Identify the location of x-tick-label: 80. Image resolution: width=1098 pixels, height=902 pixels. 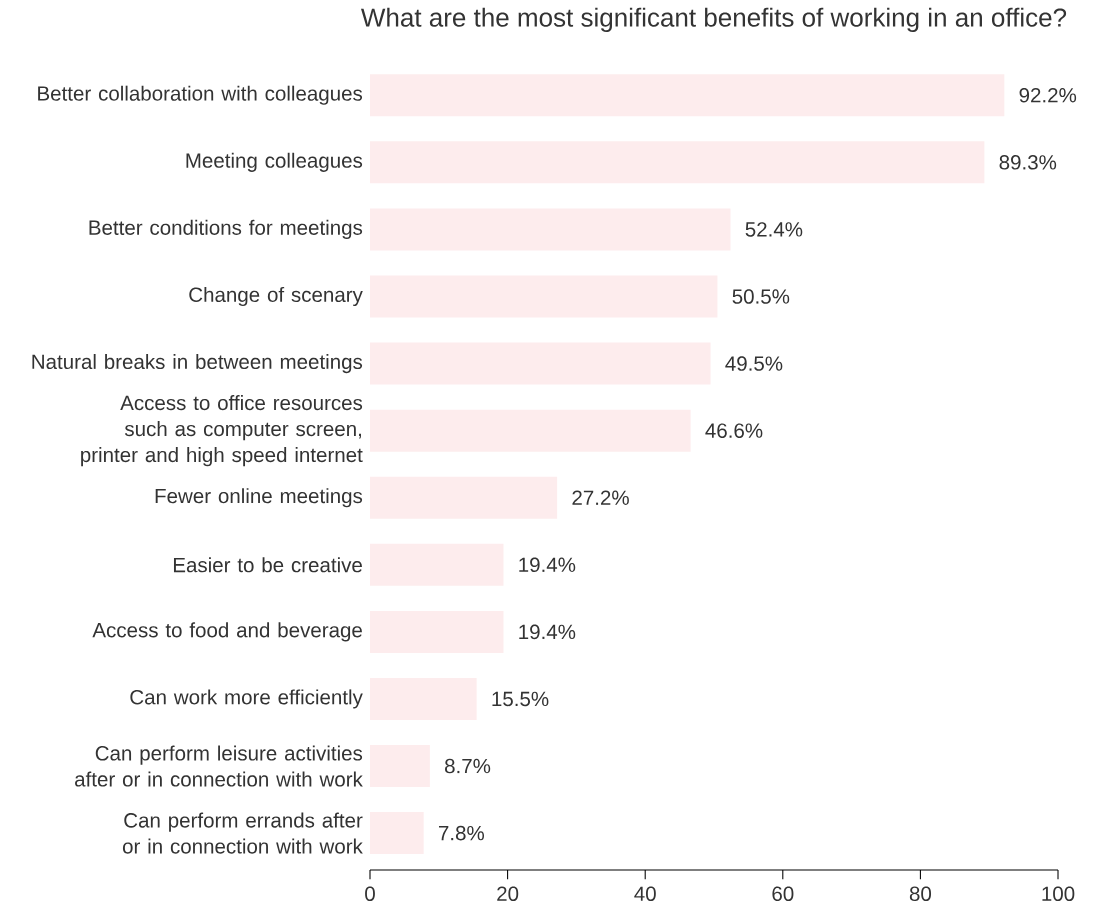
(920, 893).